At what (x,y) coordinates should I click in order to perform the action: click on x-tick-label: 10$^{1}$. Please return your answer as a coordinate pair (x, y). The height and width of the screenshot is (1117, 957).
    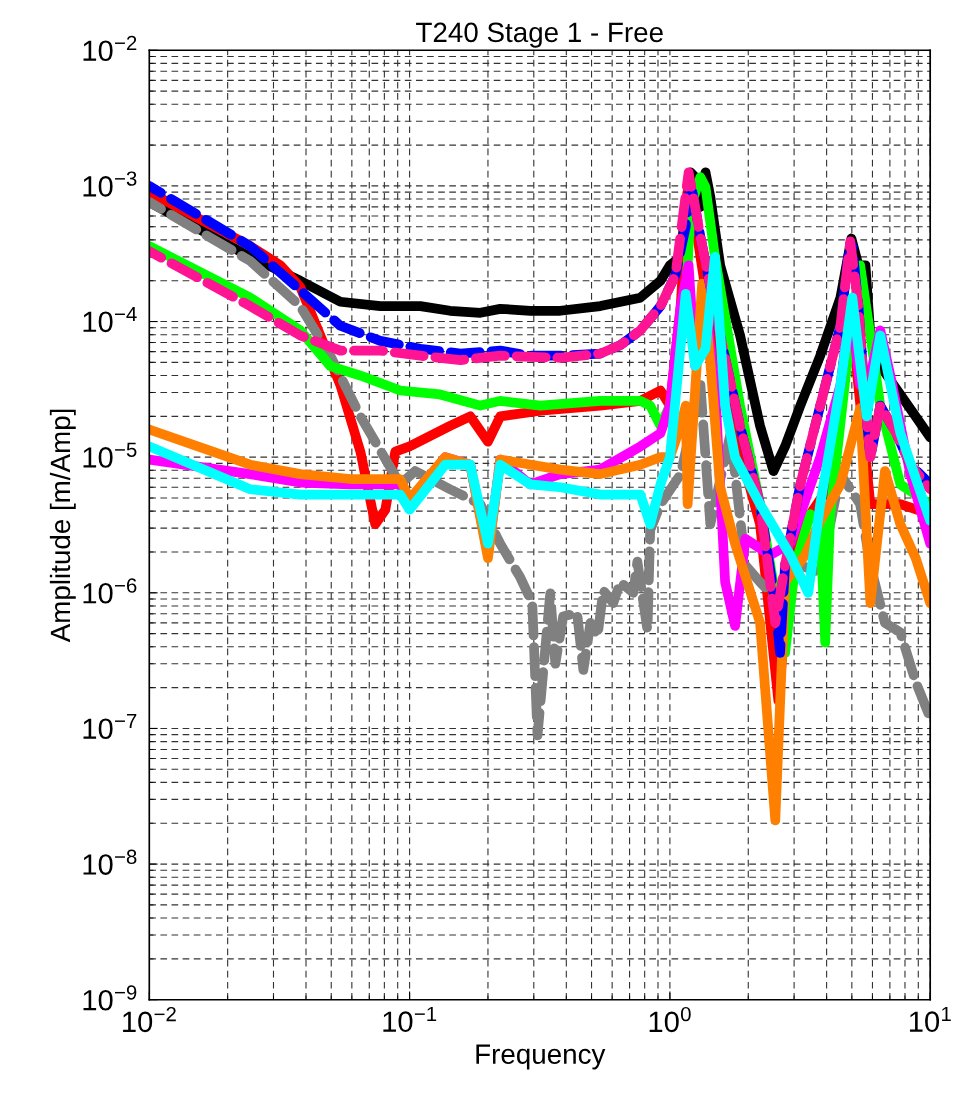
    Looking at the image, I should click on (930, 1019).